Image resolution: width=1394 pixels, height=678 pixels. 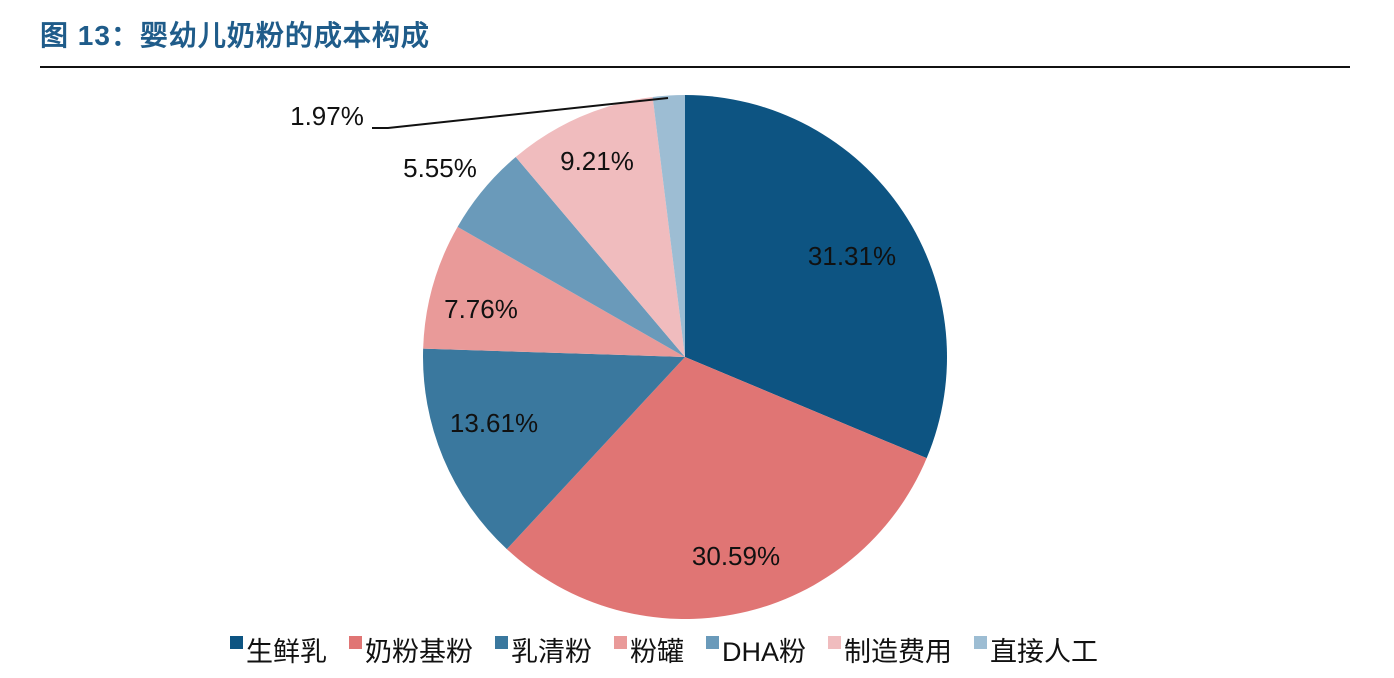 I want to click on legend-item: 粉罐, so click(x=649, y=649).